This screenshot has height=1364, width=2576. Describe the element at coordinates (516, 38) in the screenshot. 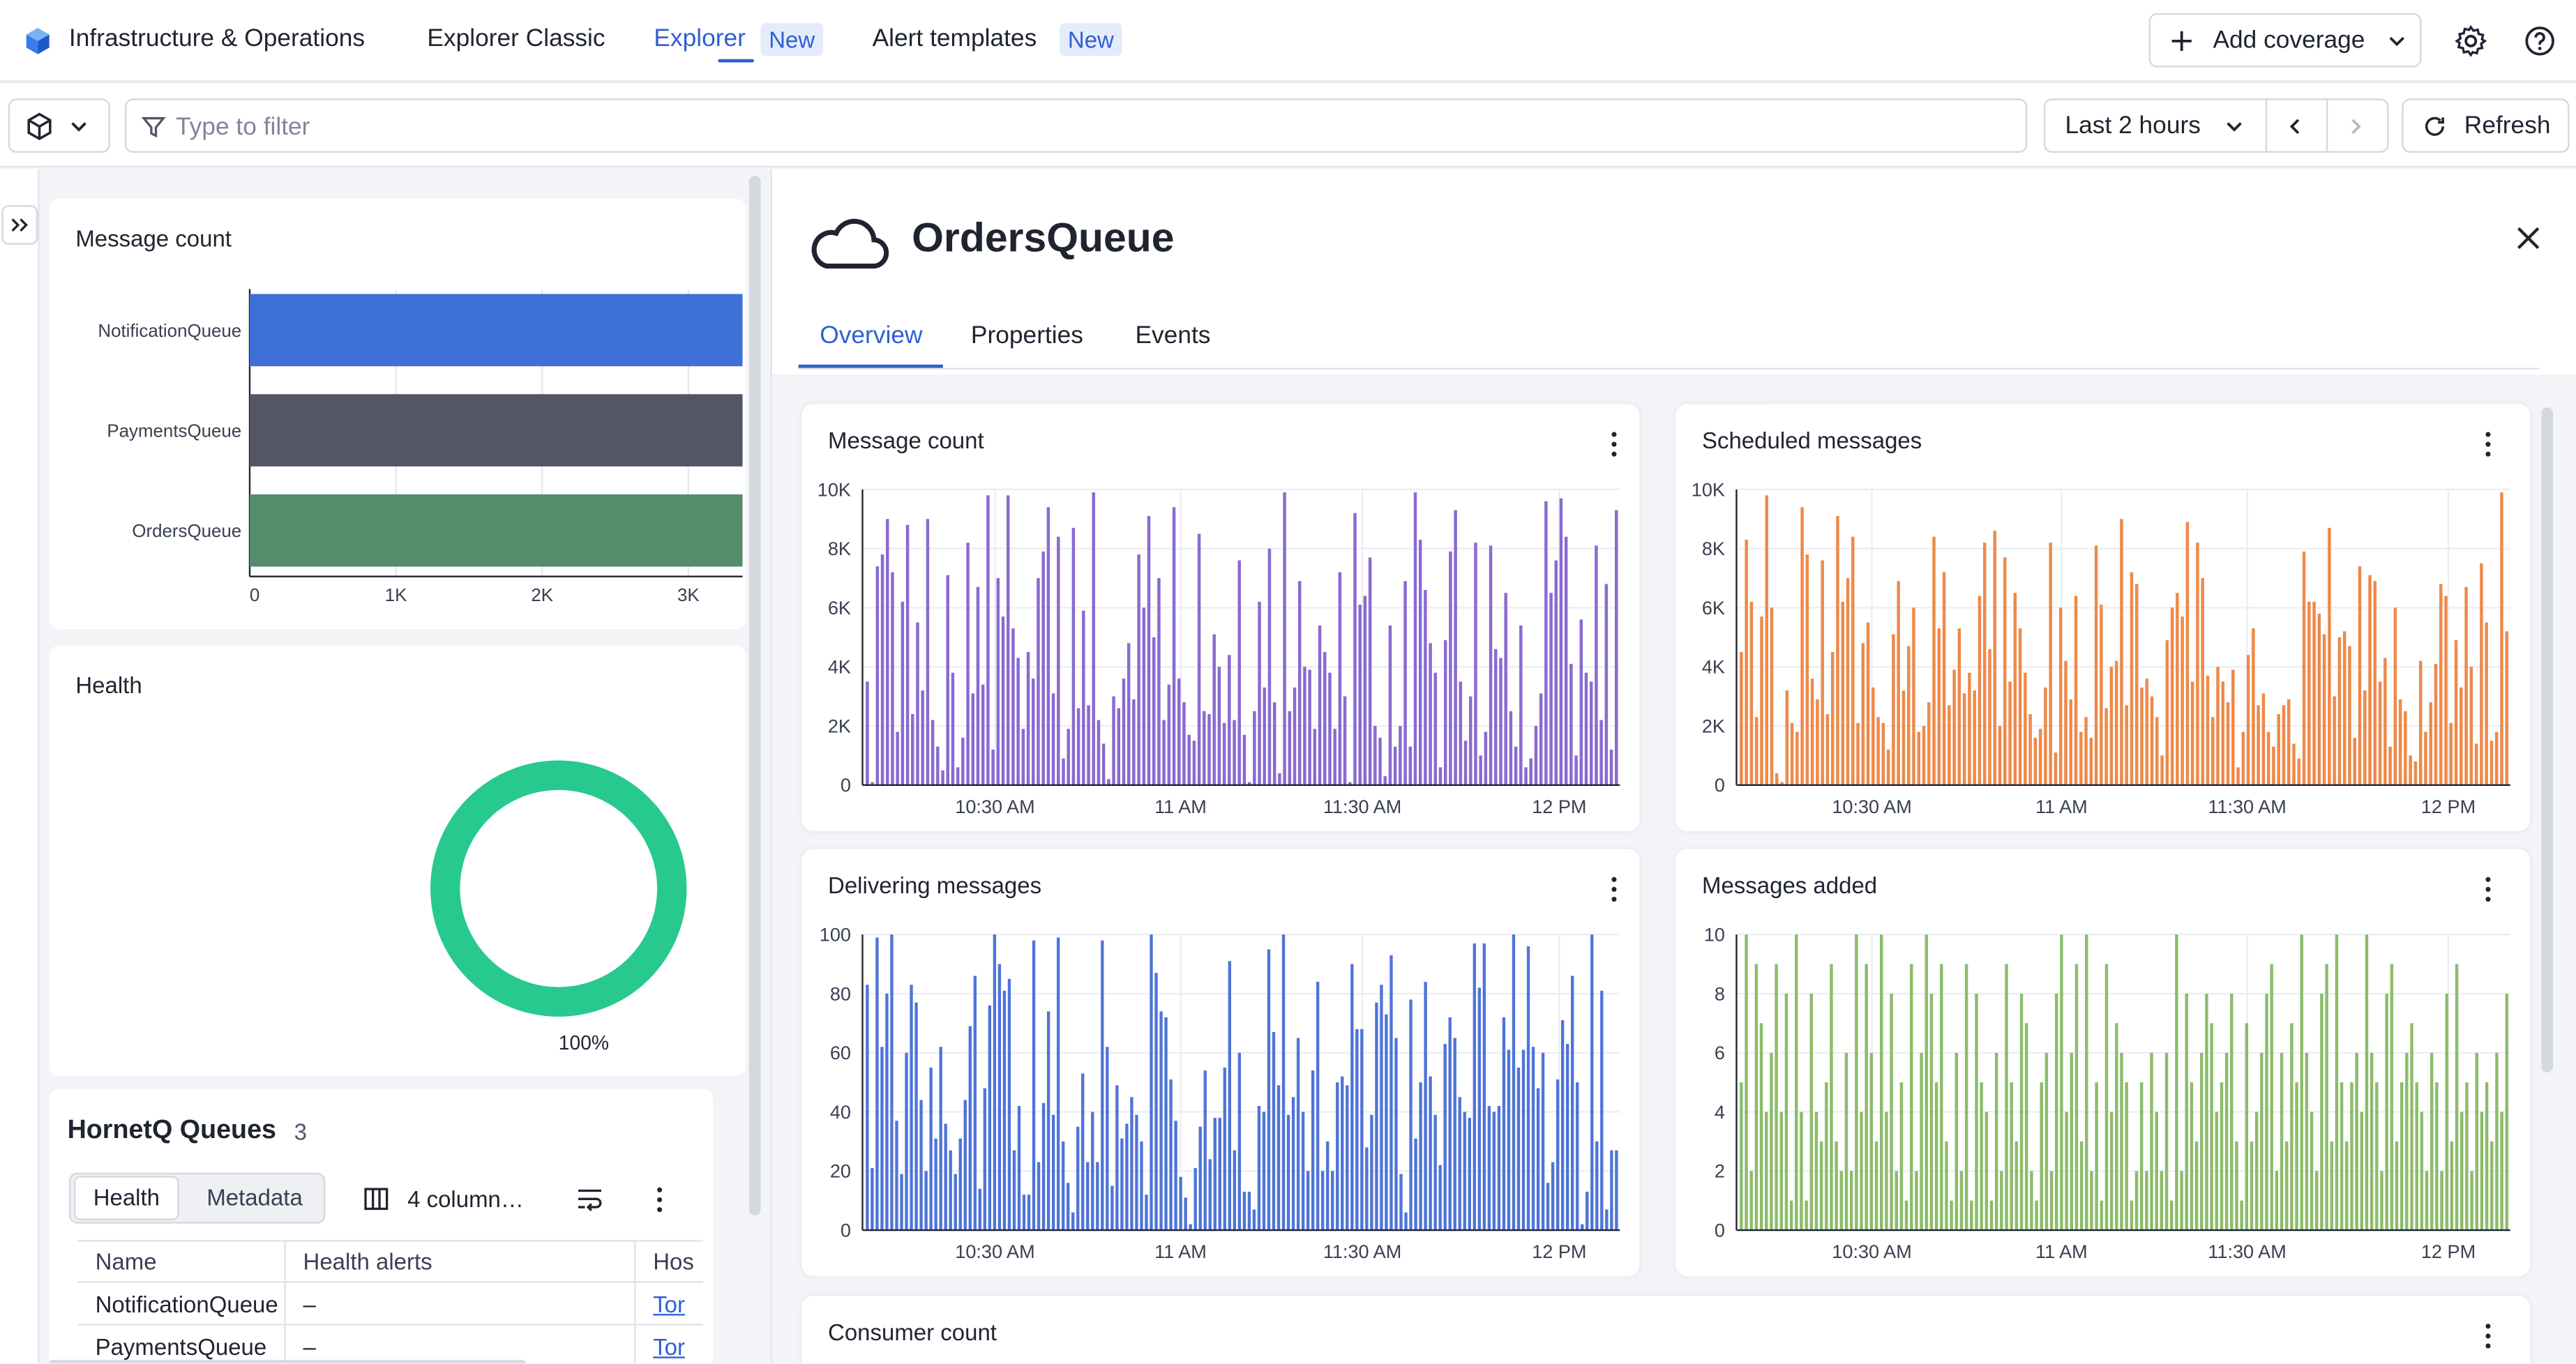

I see `nav-explorer-classic: Explorer Classic` at that location.